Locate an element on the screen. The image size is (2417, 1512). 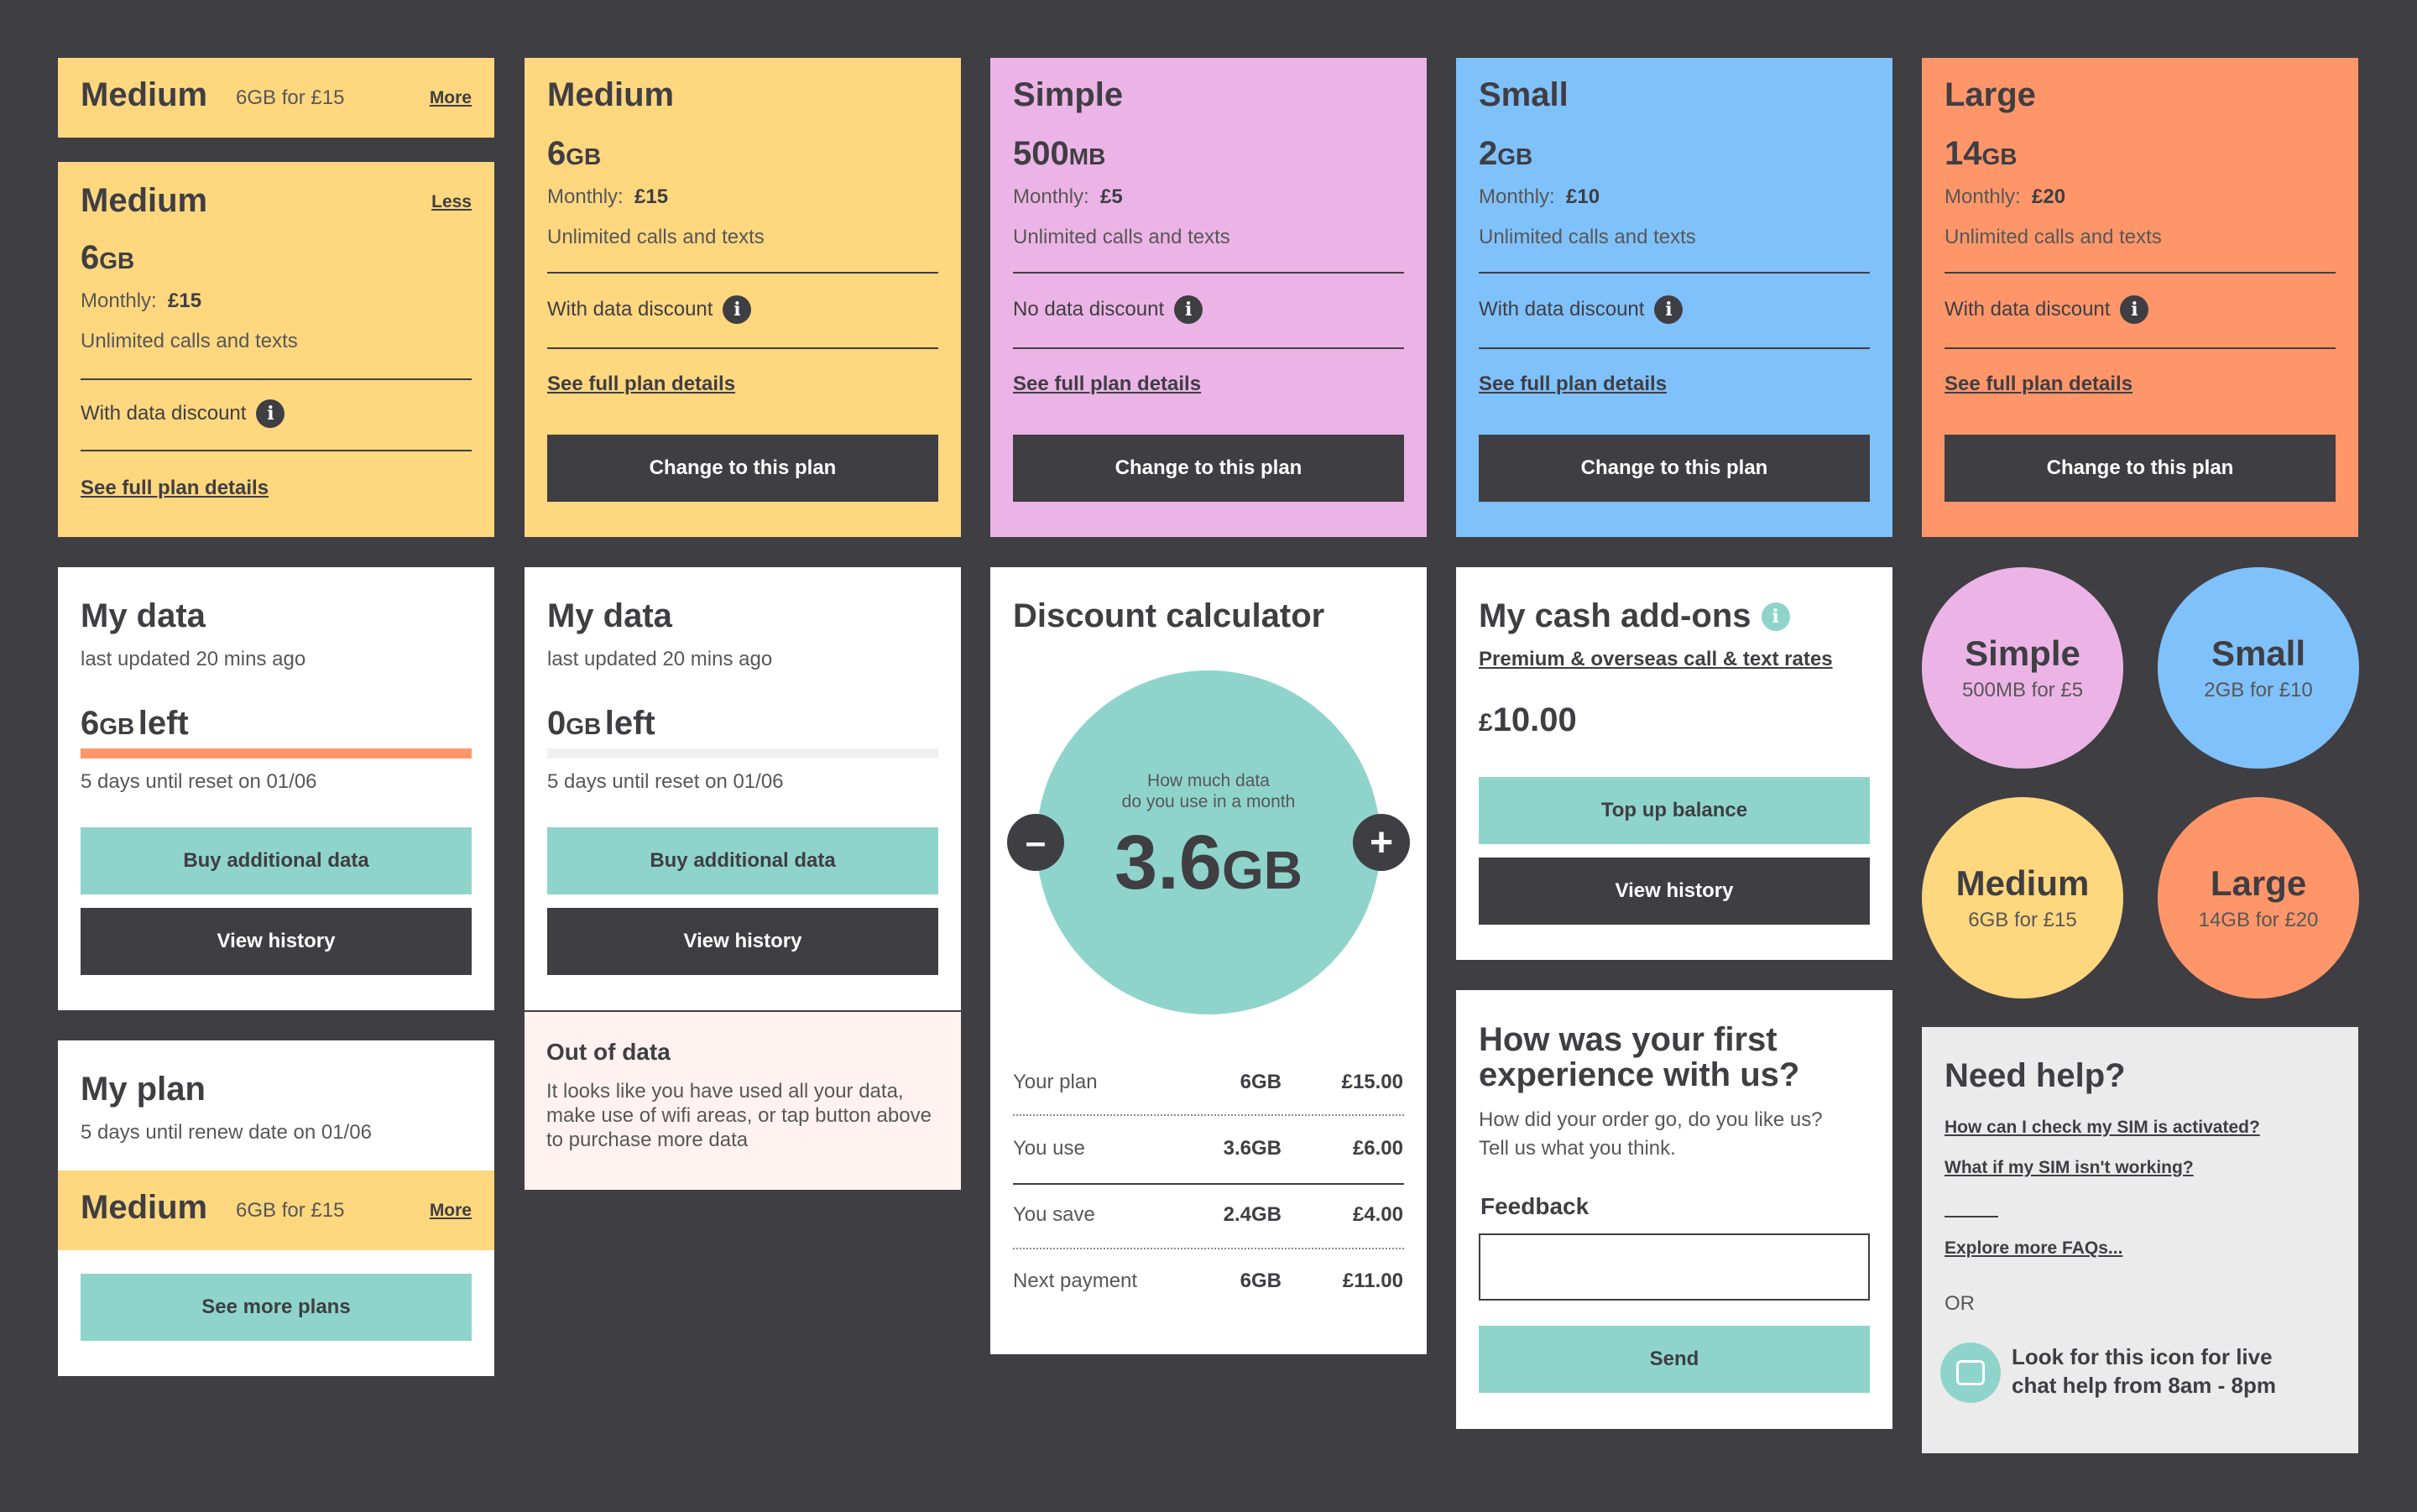
table-row: You use 3.6GB £6.00 is located at coordinates (1208, 1148).